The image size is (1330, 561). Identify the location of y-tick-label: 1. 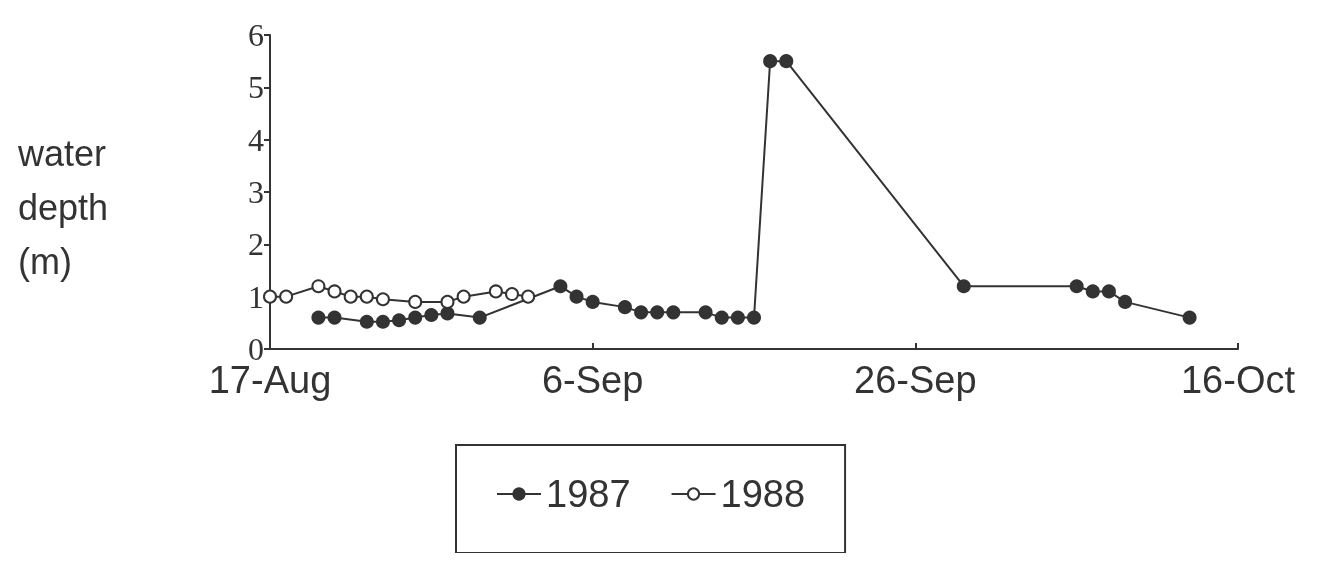
(256, 296).